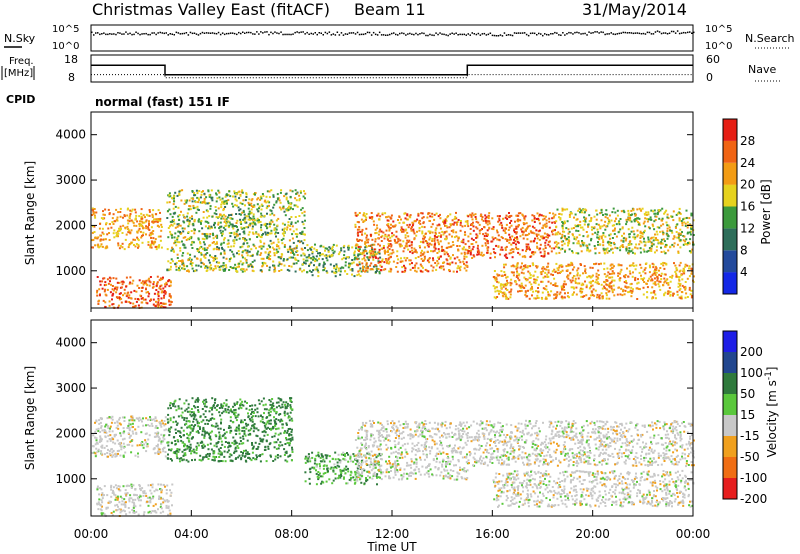 The height and width of the screenshot is (554, 800). What do you see at coordinates (70, 135) in the screenshot?
I see `y-tick-label: 4000` at bounding box center [70, 135].